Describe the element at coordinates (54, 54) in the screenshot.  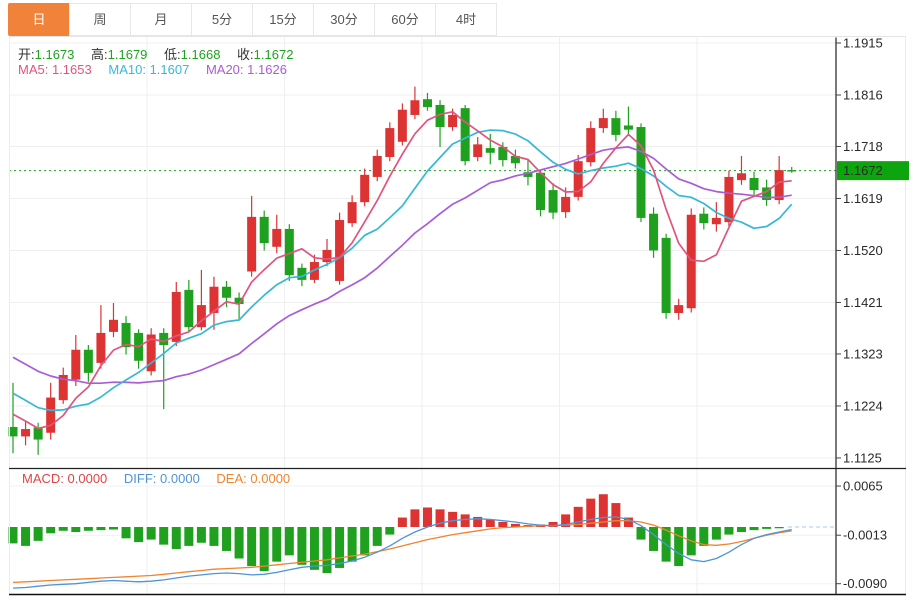
I see `open-value: 1.1673` at that location.